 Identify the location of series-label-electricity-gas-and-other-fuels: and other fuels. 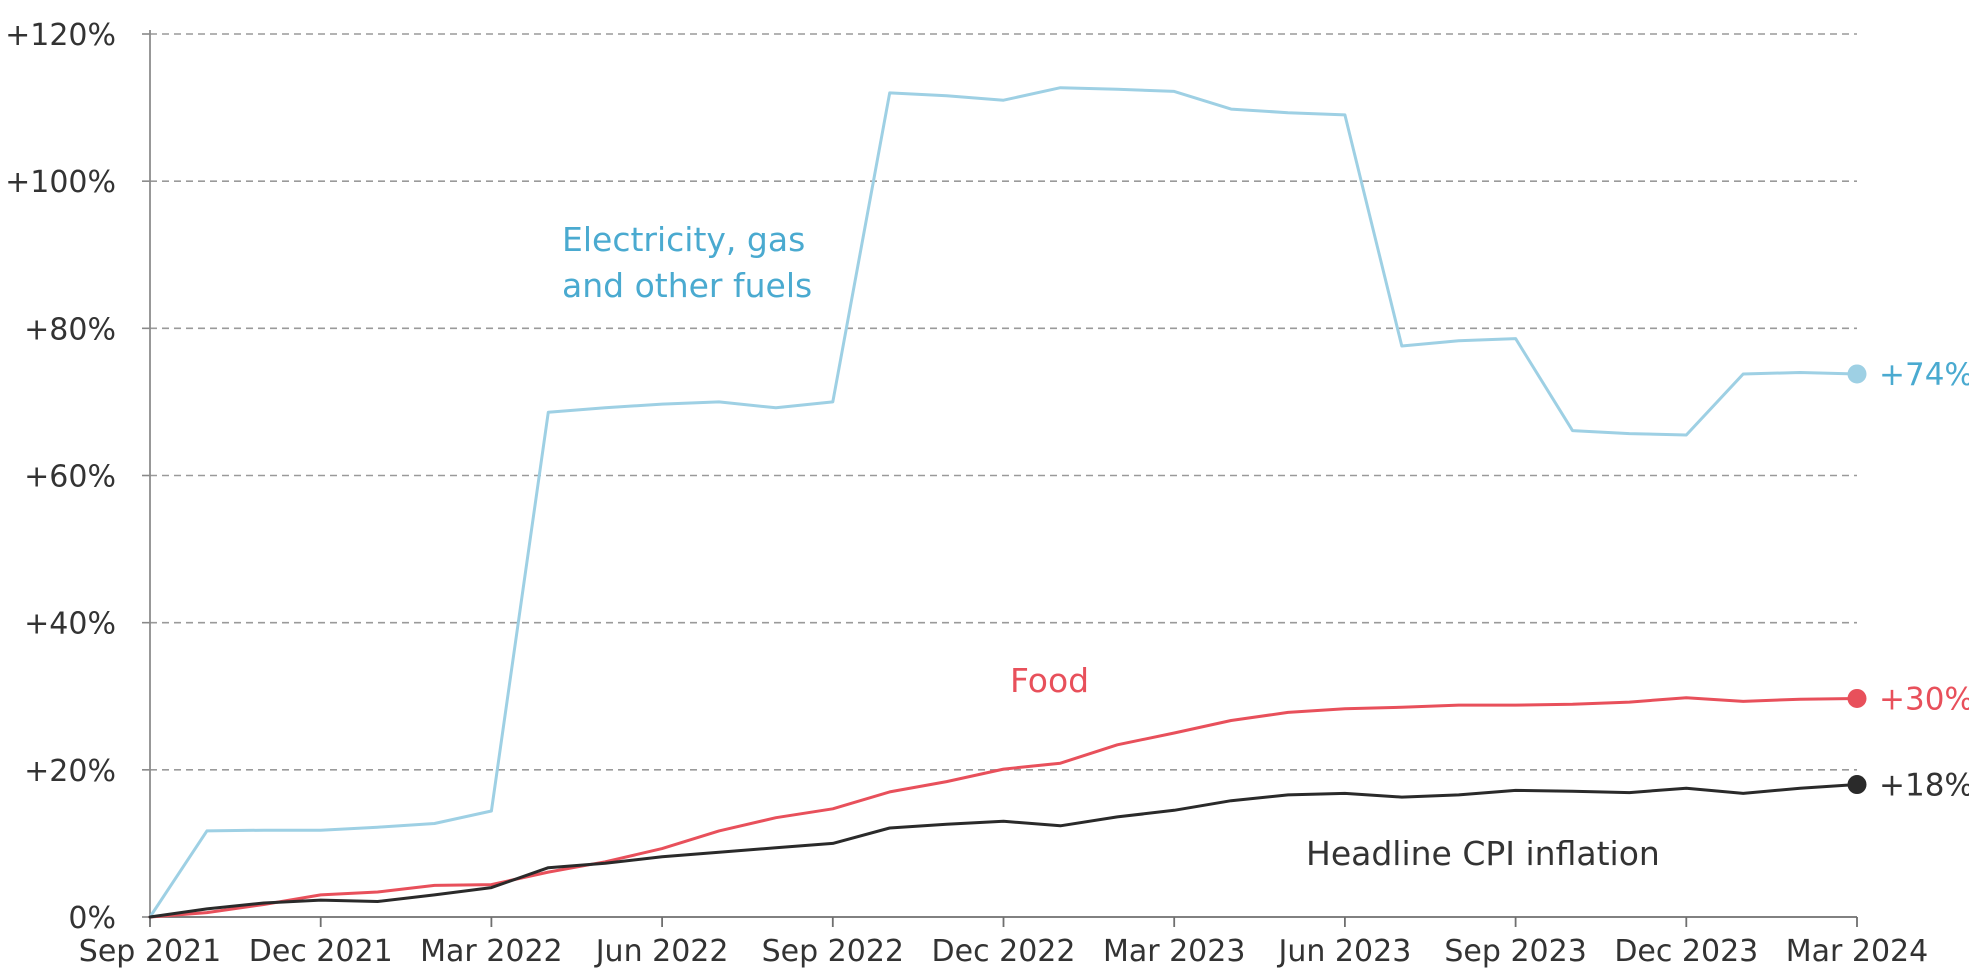
(687, 285).